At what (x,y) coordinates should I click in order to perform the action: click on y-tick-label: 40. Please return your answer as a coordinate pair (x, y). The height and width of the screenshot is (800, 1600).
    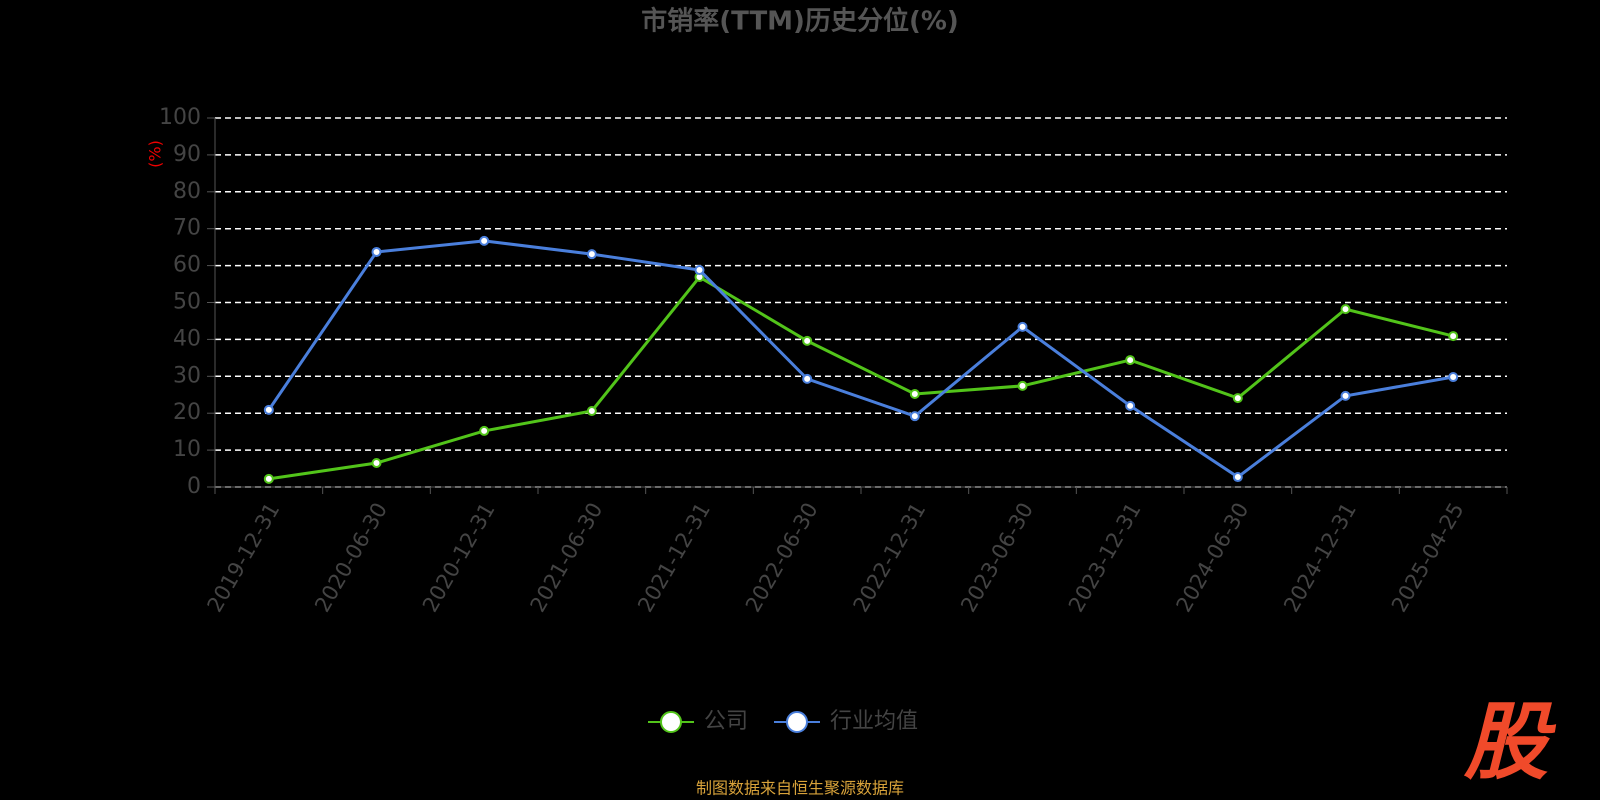
    Looking at the image, I should click on (187, 338).